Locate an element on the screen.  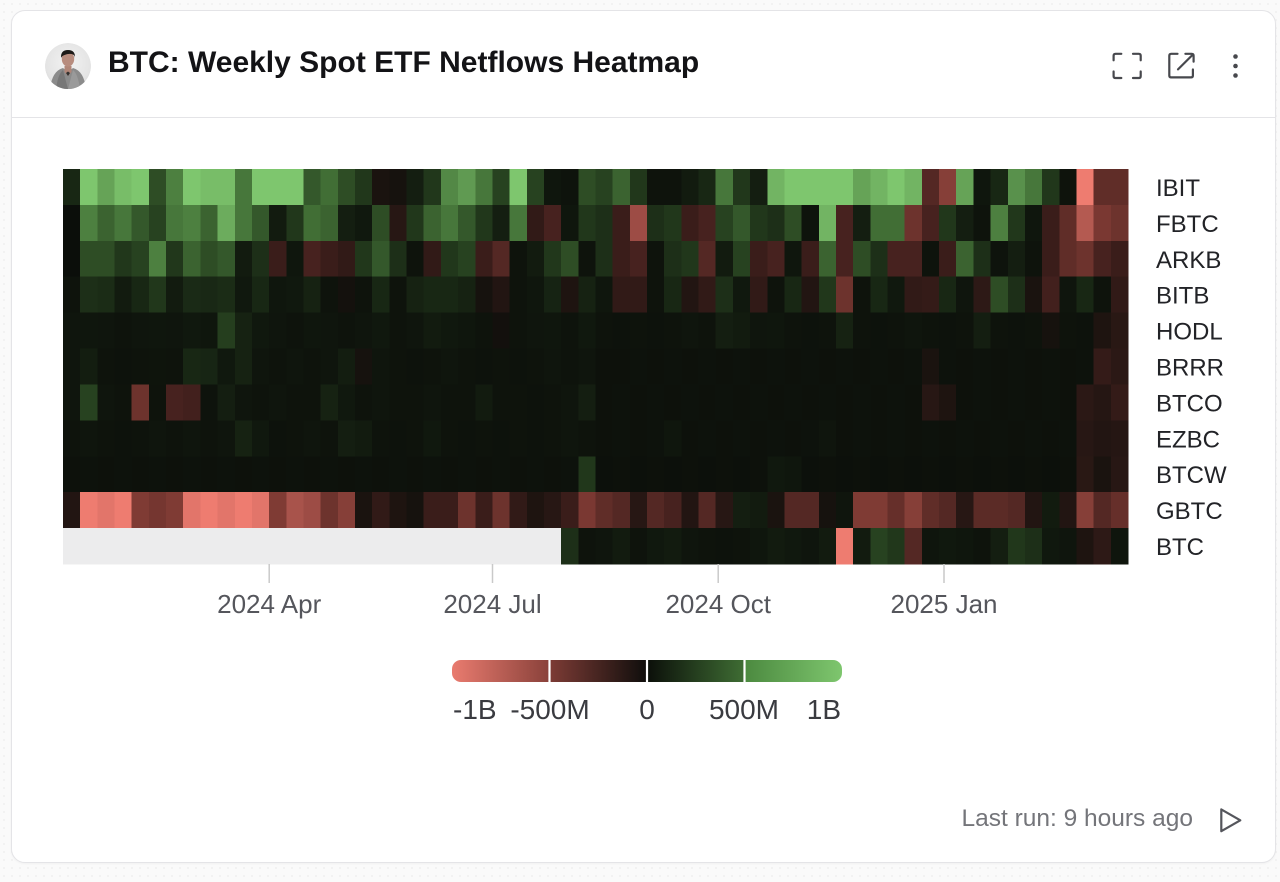
svg-text: HODL is located at coordinates (1189, 332).